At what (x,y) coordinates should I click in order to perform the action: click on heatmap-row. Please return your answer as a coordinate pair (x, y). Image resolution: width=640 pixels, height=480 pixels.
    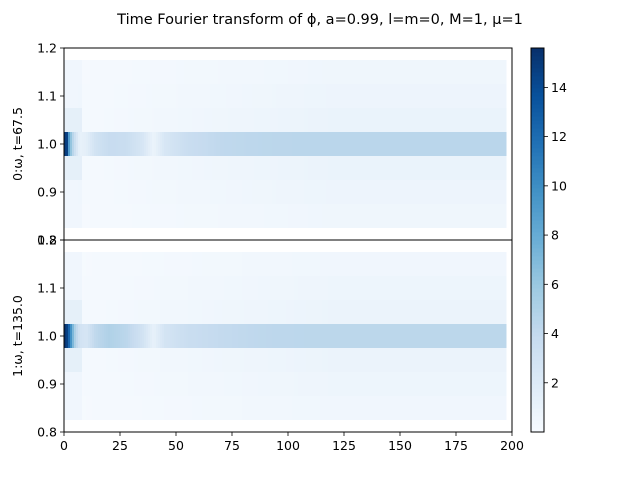
    Looking at the image, I should click on (285, 192).